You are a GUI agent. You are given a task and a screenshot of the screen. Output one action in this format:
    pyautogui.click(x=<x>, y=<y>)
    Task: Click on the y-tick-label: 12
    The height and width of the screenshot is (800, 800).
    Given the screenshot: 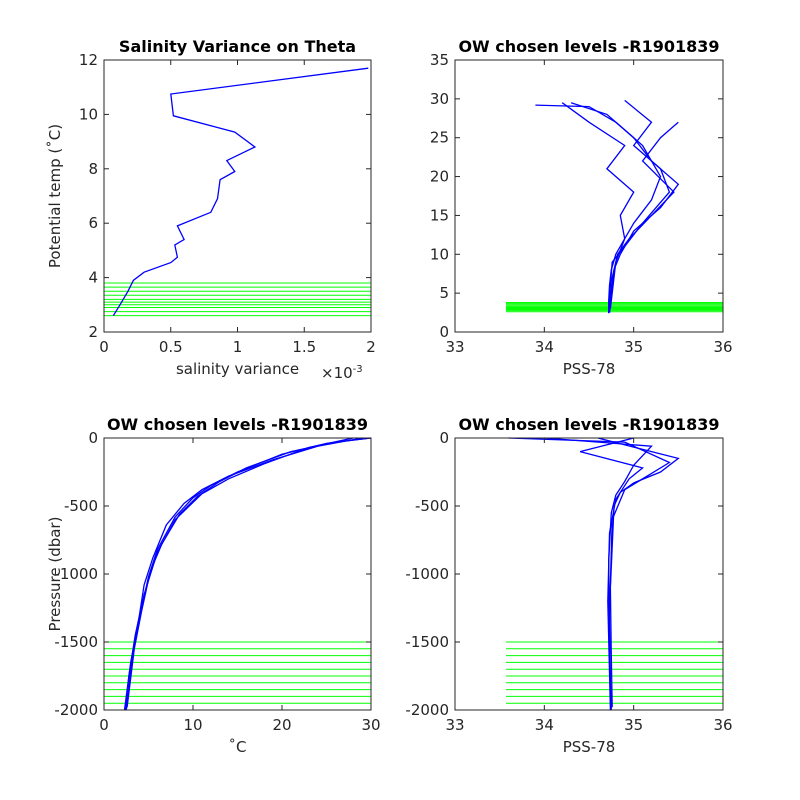 What is the action you would take?
    pyautogui.click(x=88, y=60)
    